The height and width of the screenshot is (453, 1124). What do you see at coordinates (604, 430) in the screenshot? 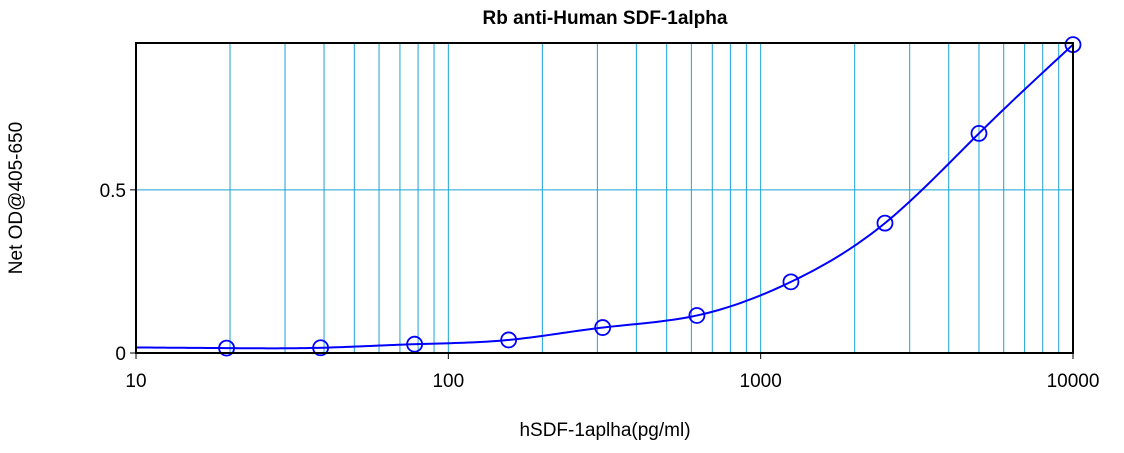
I see `x-axis-label: hSDF-1aplha(pg/ml)` at bounding box center [604, 430].